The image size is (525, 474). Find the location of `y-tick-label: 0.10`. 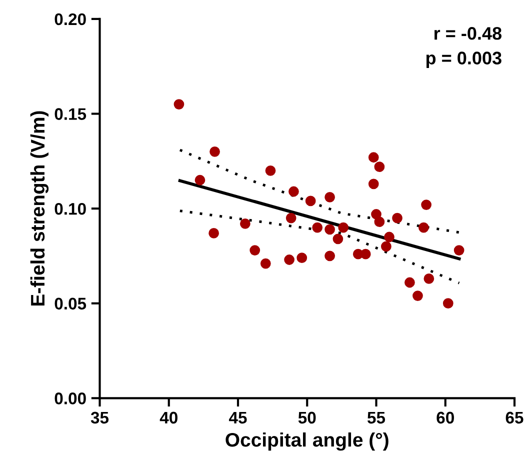

y-tick-label: 0.10 is located at coordinates (70, 208).